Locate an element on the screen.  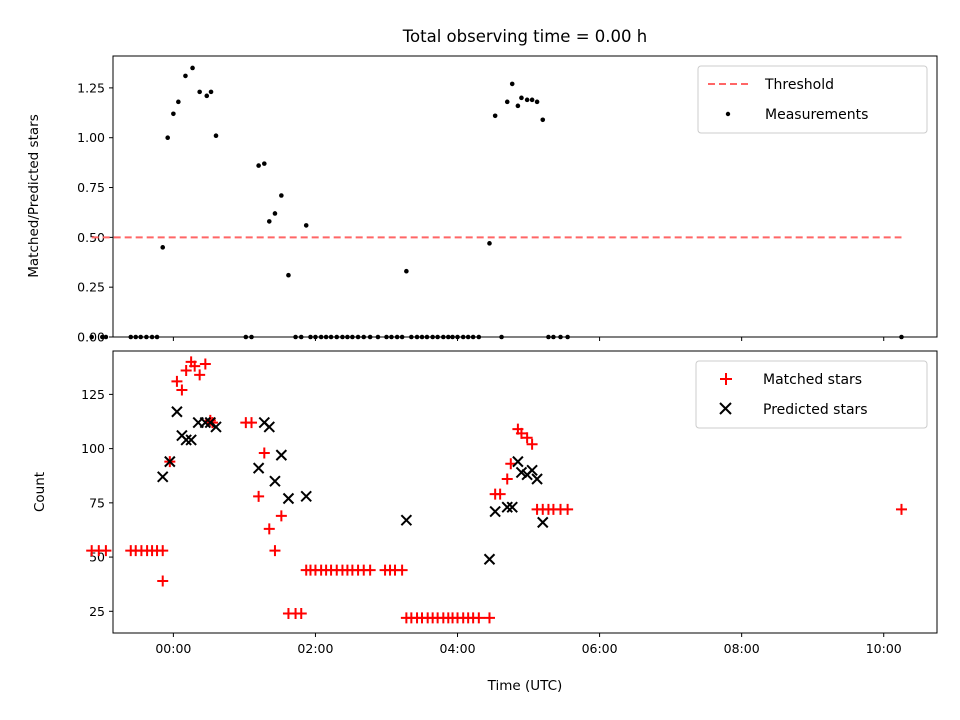
y-tick-label: 0.25 is located at coordinates (91, 287).